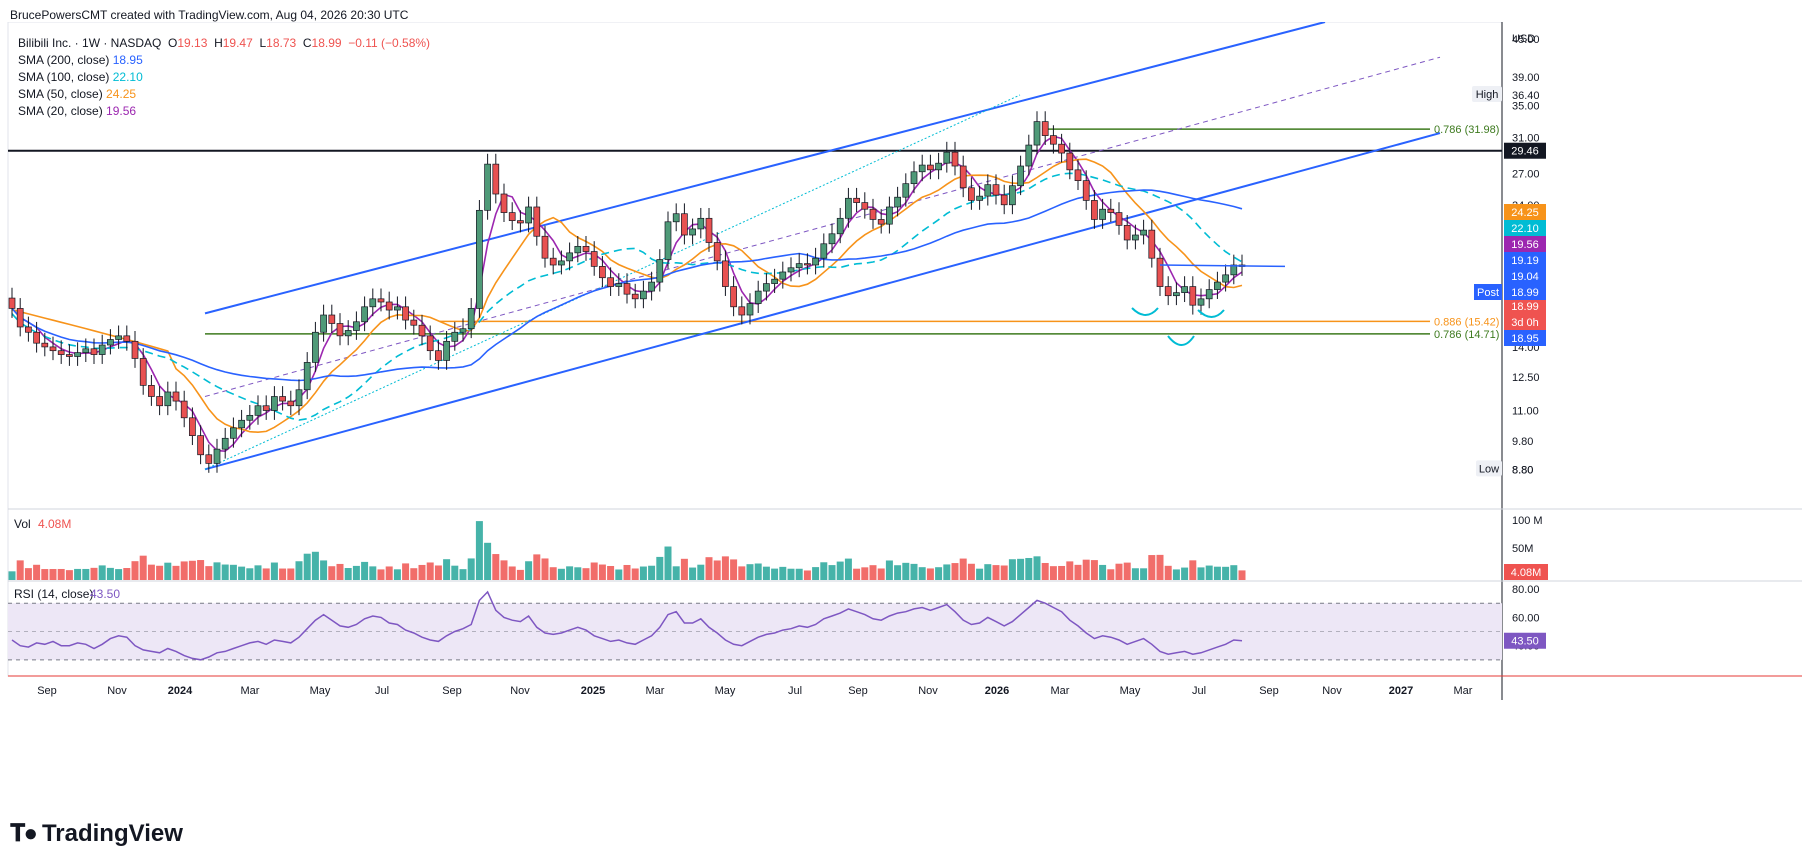  Describe the element at coordinates (1525, 640) in the screenshot. I see `rsi-last-tag-box` at that location.